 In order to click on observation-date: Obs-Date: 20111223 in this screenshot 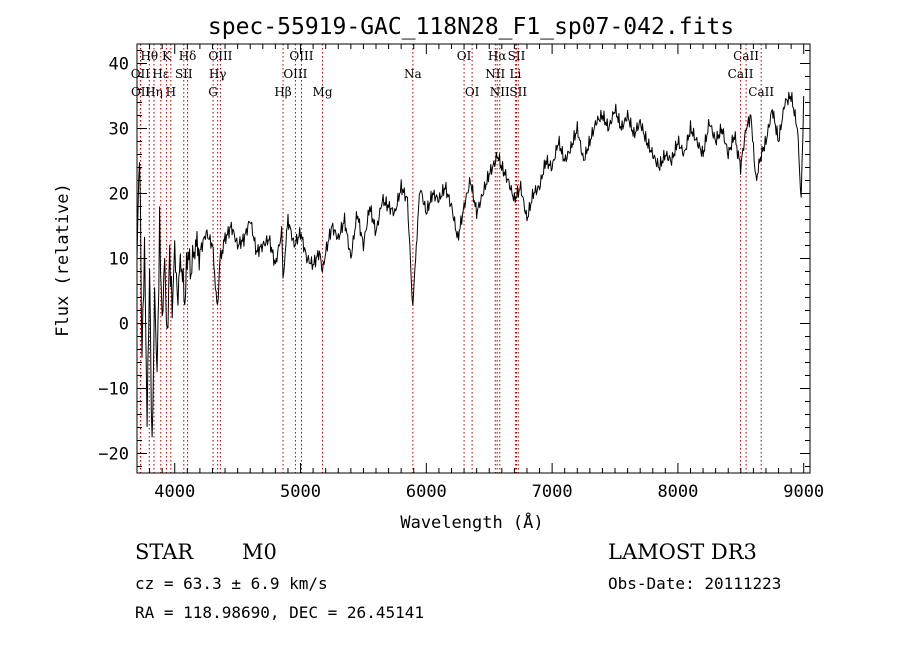, I will do `click(695, 583)`.